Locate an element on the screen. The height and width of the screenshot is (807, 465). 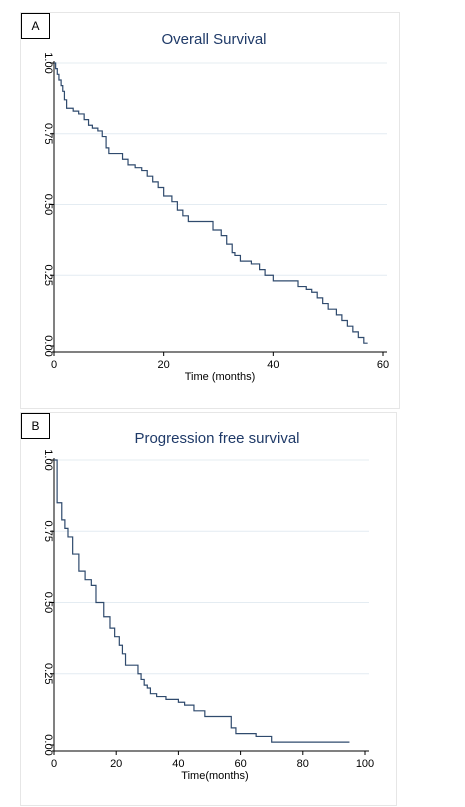
chart-a-xtick-label: 40 is located at coordinates (273, 365).